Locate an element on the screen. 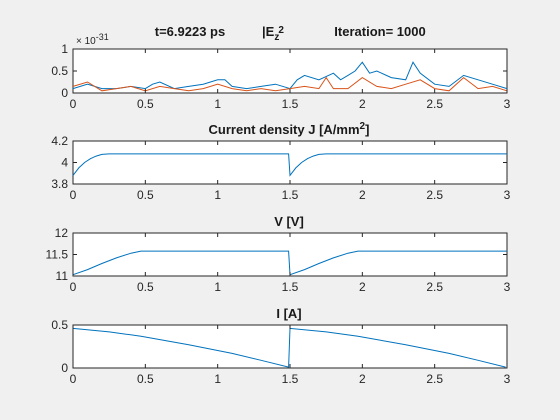 This screenshot has width=560, height=420. panel2-title-text: Current density J [A/mm is located at coordinates (284, 129).